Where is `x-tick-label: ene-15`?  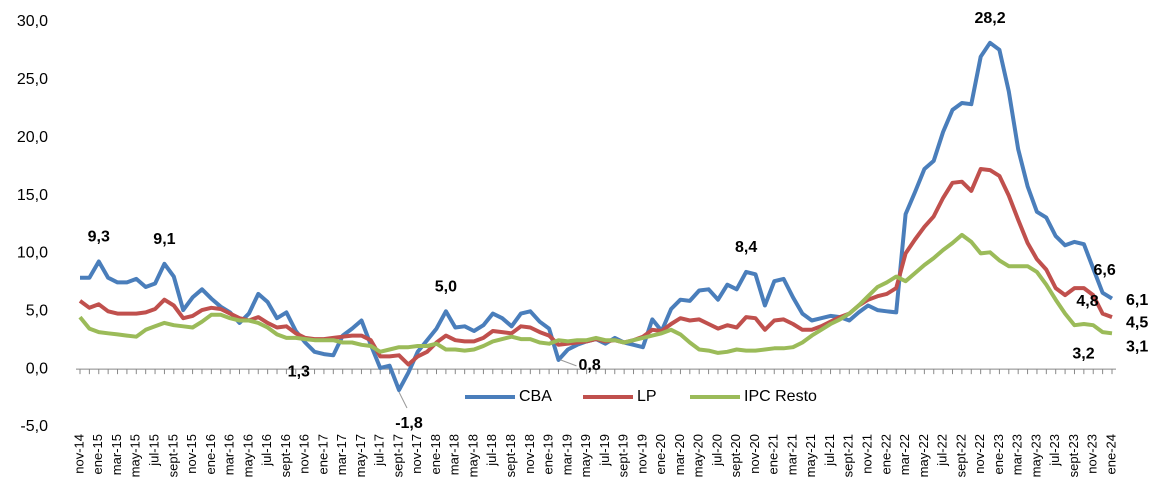
x-tick-label: ene-15 is located at coordinates (97, 454).